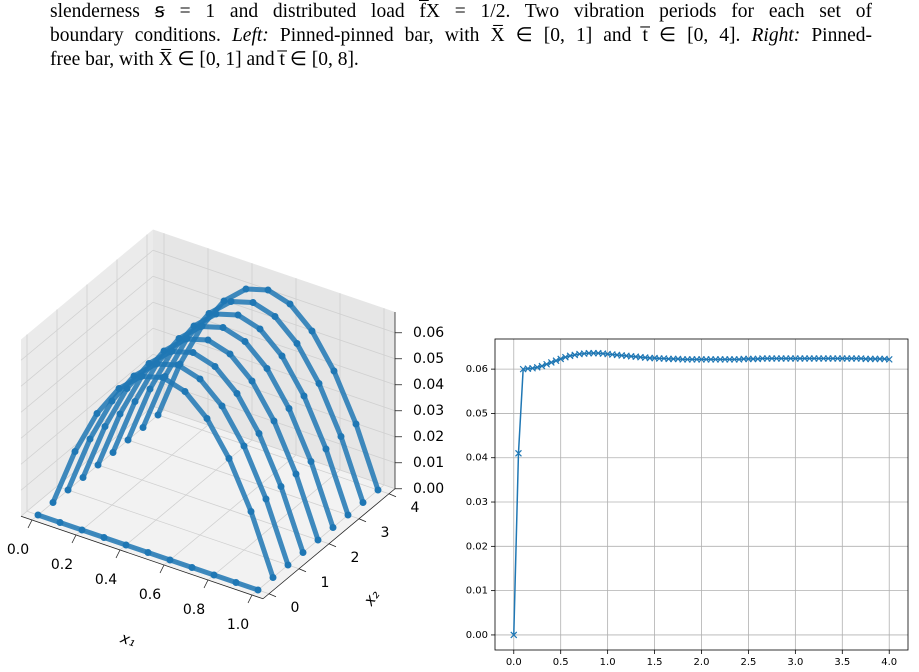 The width and height of the screenshot is (919, 672). What do you see at coordinates (702, 662) in the screenshot?
I see `x-tick-label: 2.0` at bounding box center [702, 662].